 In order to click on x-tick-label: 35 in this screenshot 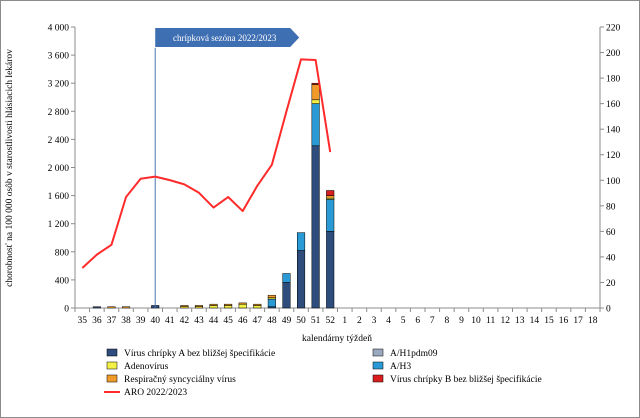, I will do `click(83, 321)`.